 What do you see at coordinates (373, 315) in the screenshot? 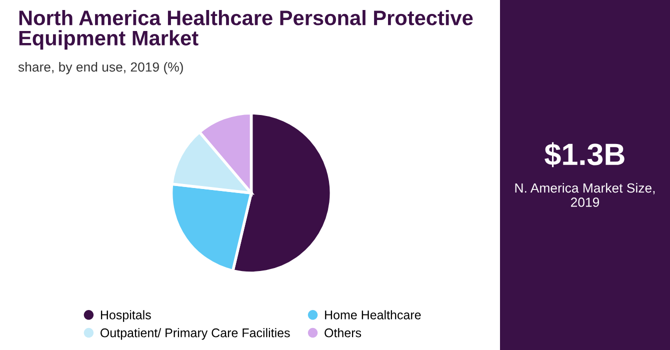
I see `legend-label: Home Healthcare` at bounding box center [373, 315].